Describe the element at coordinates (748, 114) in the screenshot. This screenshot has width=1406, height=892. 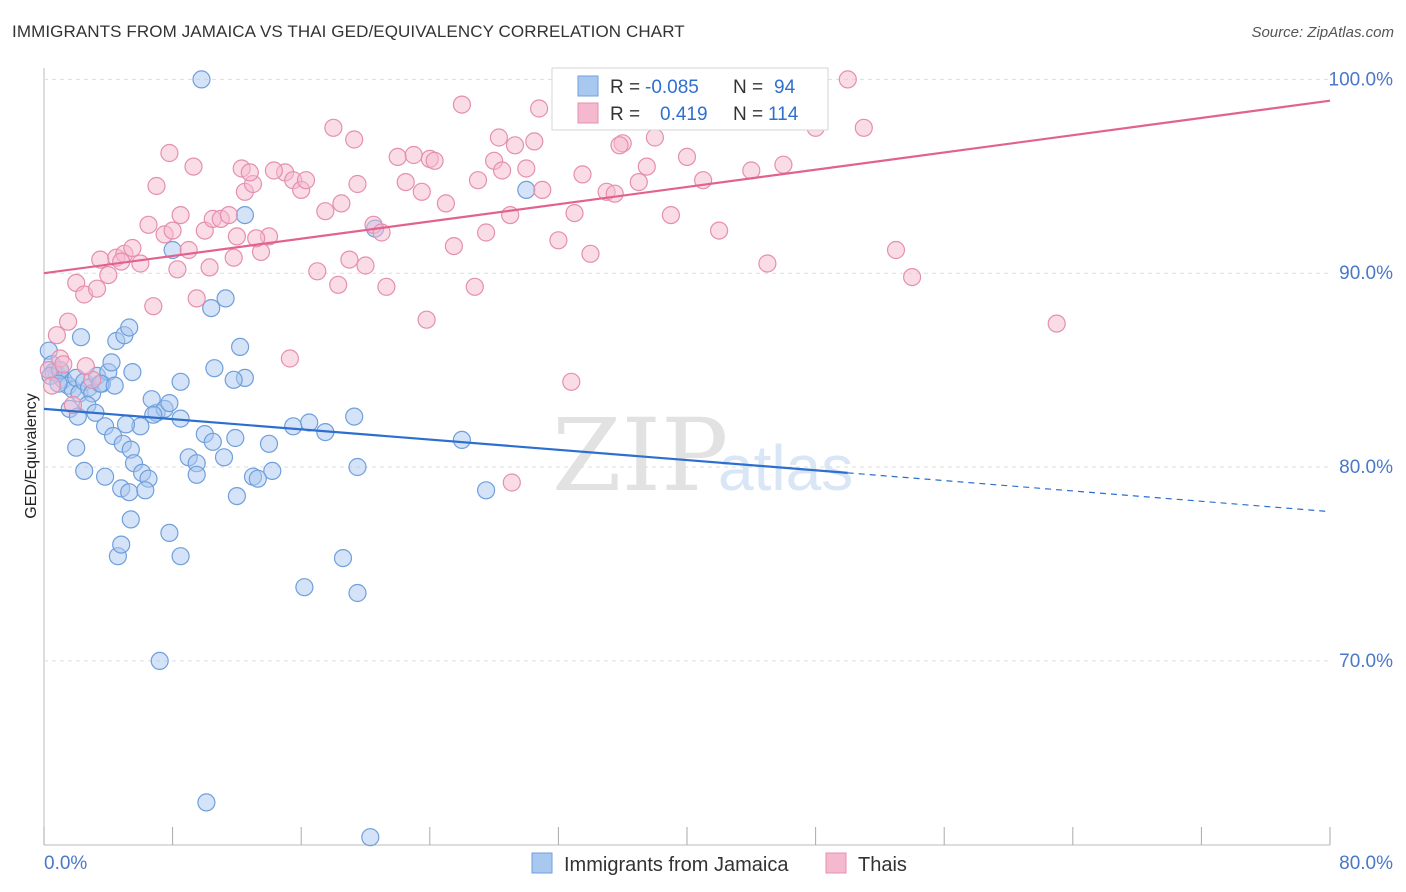
I see `legend-n-label-2: N =` at that location.